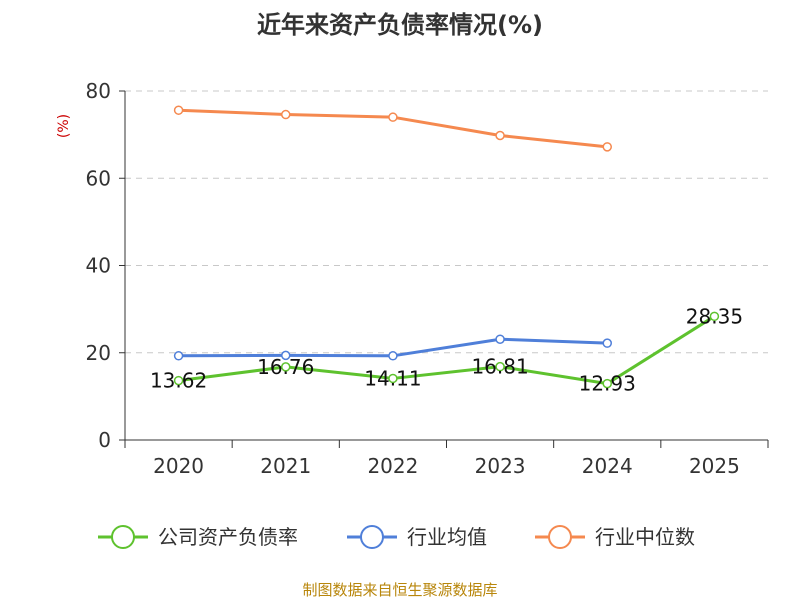 The image size is (800, 600). I want to click on data-labels: 13.62 16.76 14.11 16.81 12.93 28.35, so click(446, 349).